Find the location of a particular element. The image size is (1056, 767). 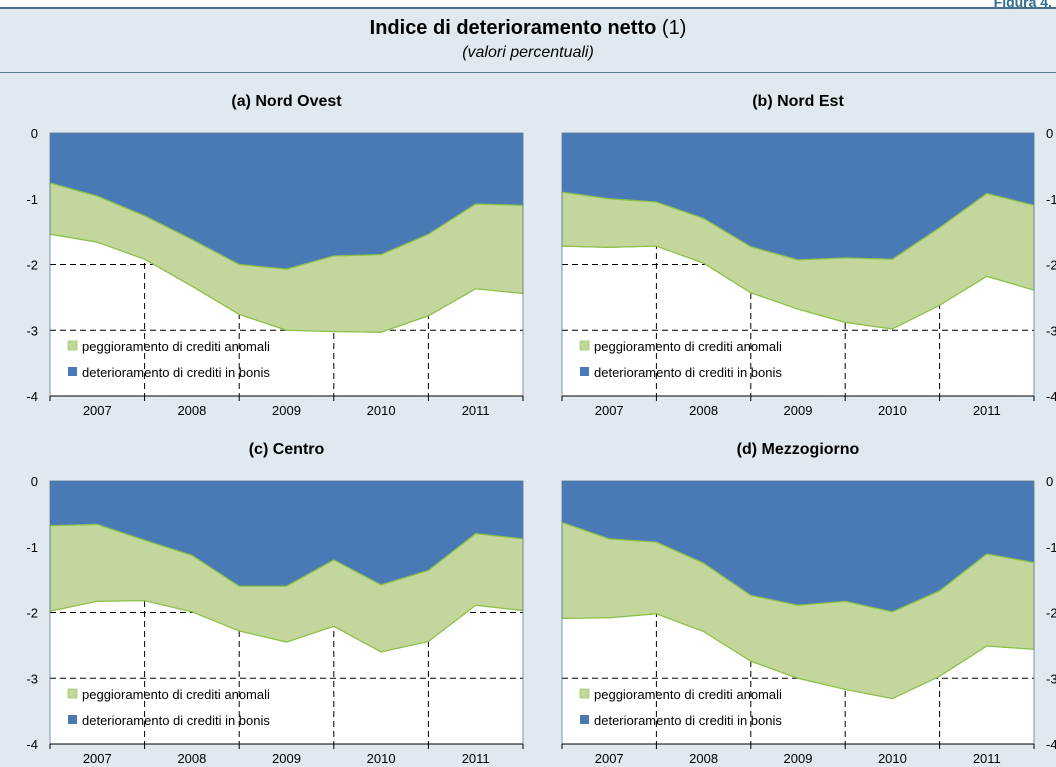

panel-title: (c) Centro is located at coordinates (287, 449).